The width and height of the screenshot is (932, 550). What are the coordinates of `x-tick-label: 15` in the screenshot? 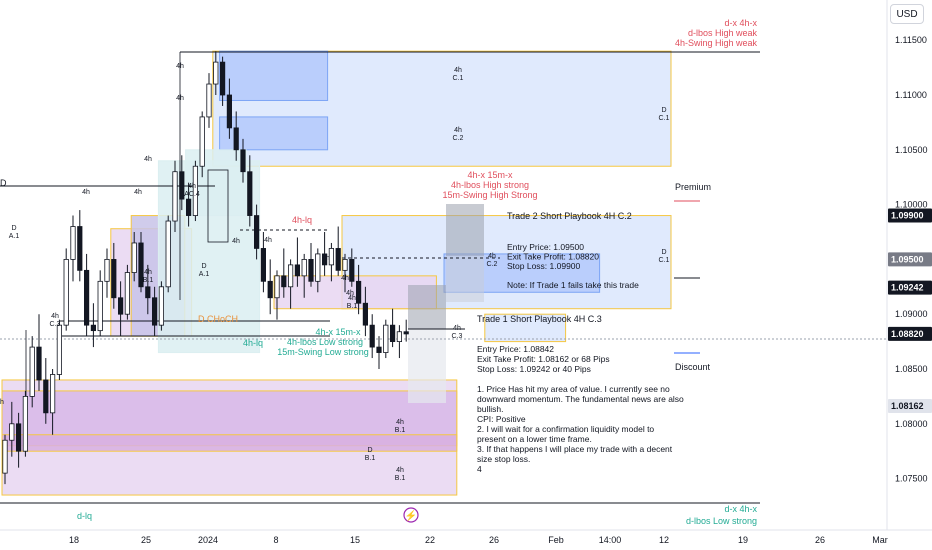 It's located at (355, 540).